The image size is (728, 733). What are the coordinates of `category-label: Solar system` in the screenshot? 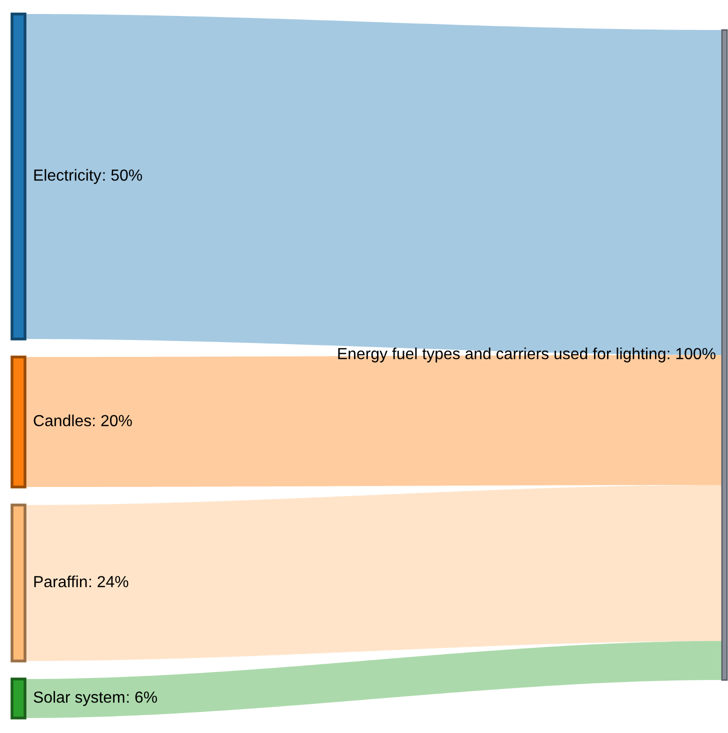 It's located at (79, 698).